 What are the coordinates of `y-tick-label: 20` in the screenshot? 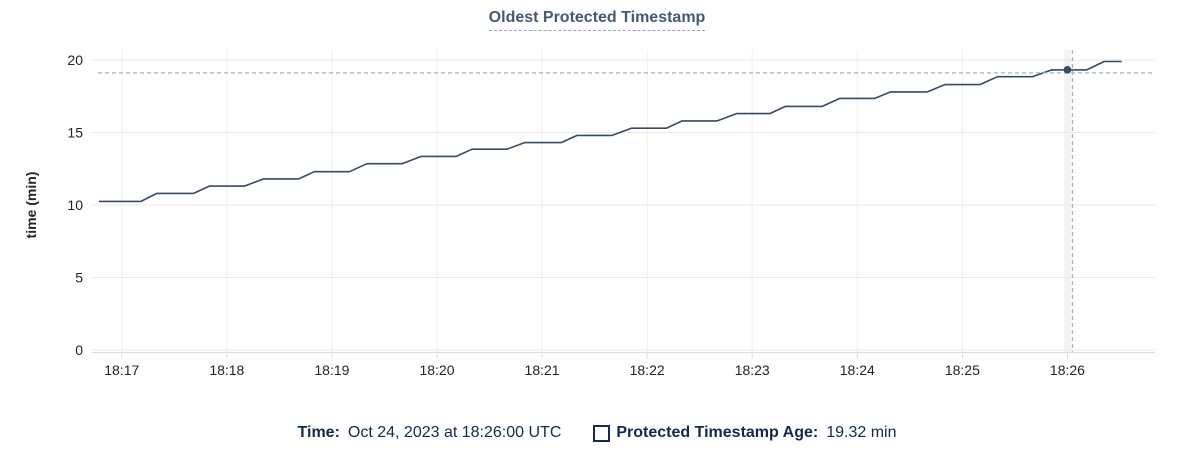 It's located at (75, 60).